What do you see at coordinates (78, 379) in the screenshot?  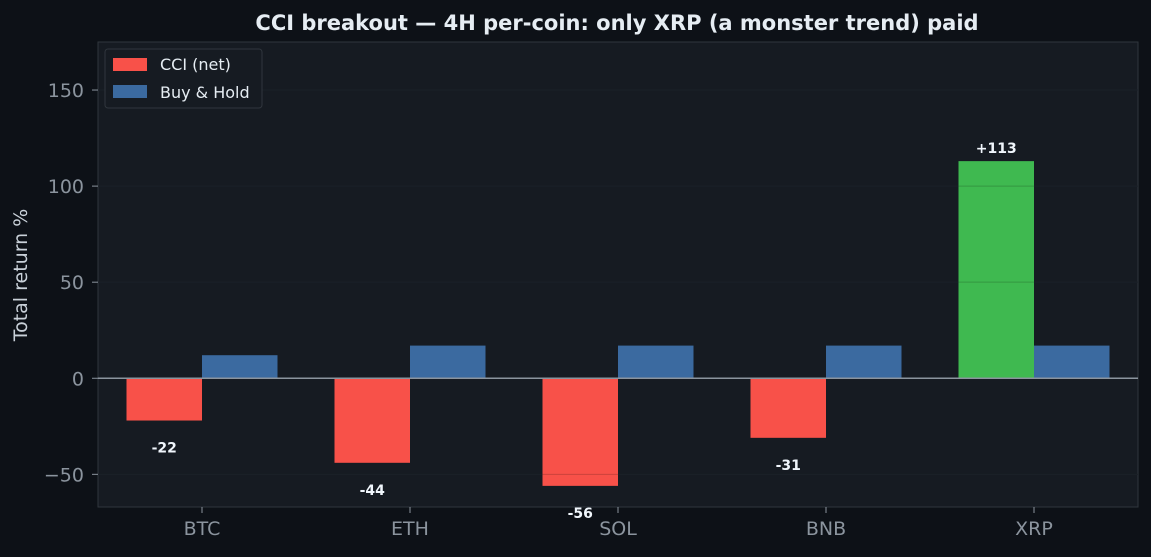 I see `y-tick-label: 0` at bounding box center [78, 379].